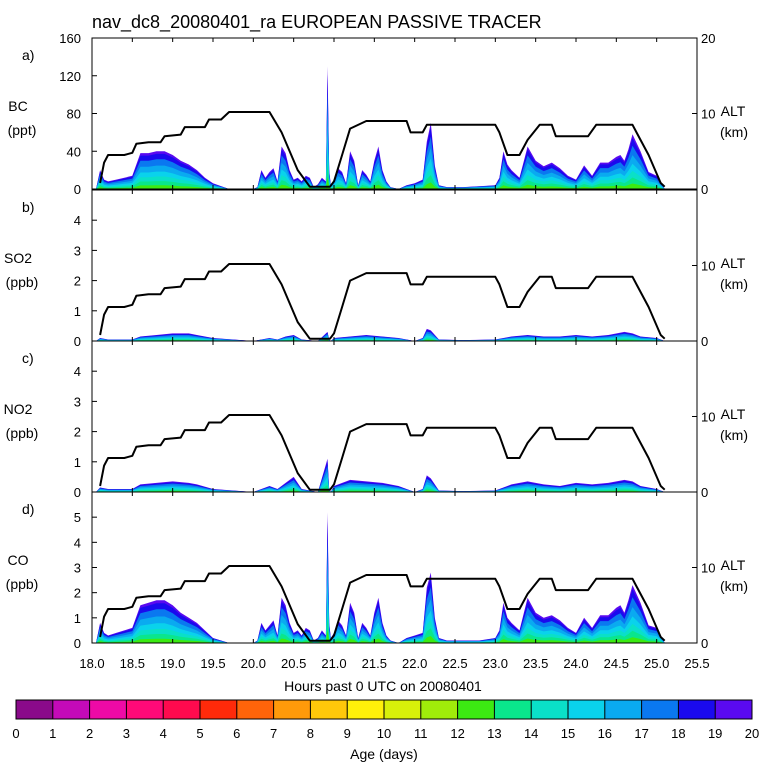 The height and width of the screenshot is (768, 768). What do you see at coordinates (696, 663) in the screenshot?
I see `x-tick-label: 25.5` at bounding box center [696, 663].